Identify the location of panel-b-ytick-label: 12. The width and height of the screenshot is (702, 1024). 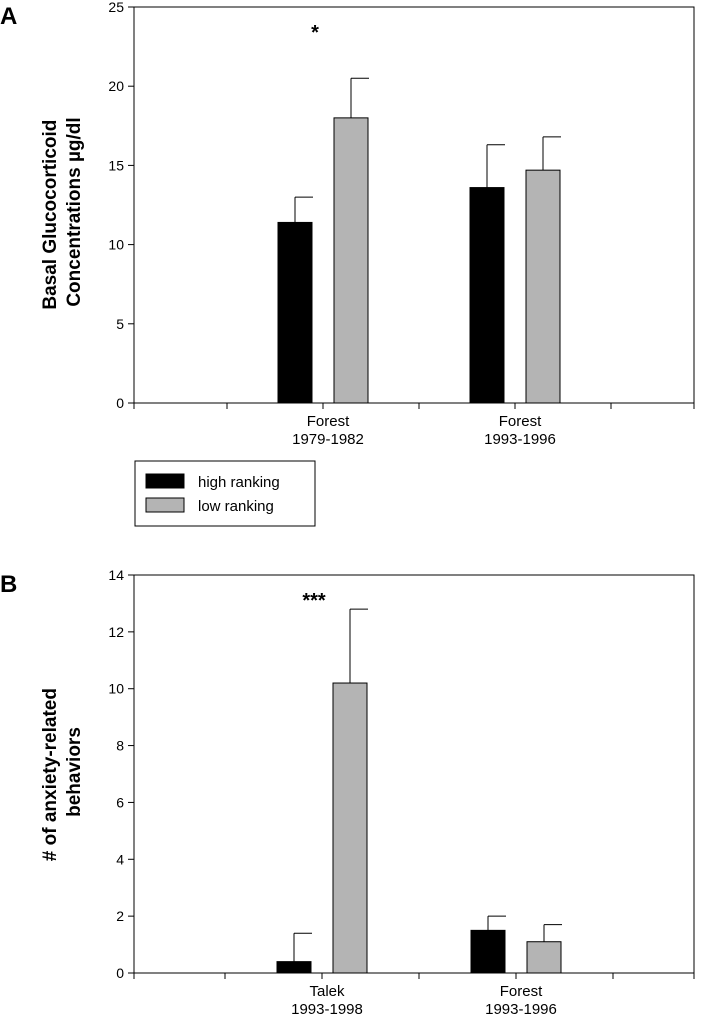
(116, 632).